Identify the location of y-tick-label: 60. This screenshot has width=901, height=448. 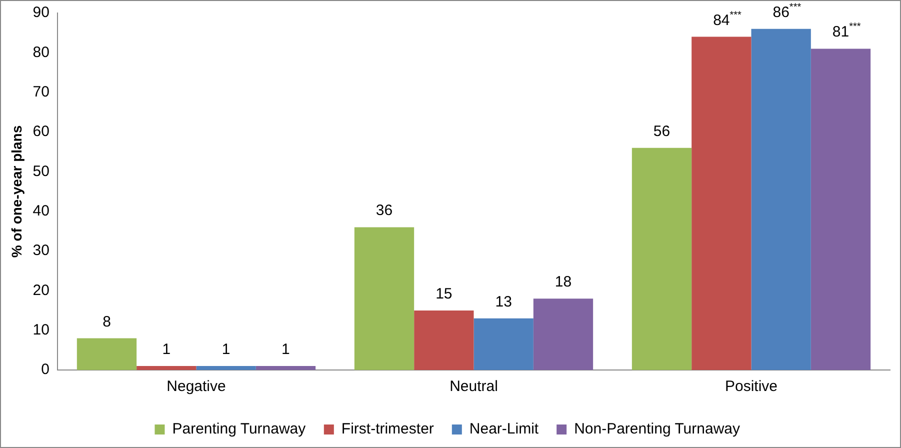
(41, 131).